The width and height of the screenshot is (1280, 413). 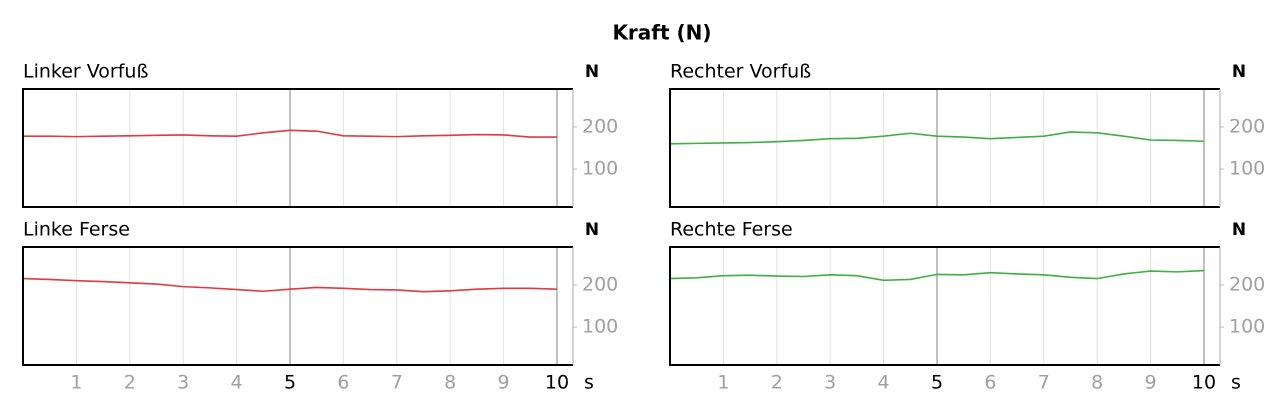 I want to click on chart-title: Kraft (N), so click(x=661, y=33).